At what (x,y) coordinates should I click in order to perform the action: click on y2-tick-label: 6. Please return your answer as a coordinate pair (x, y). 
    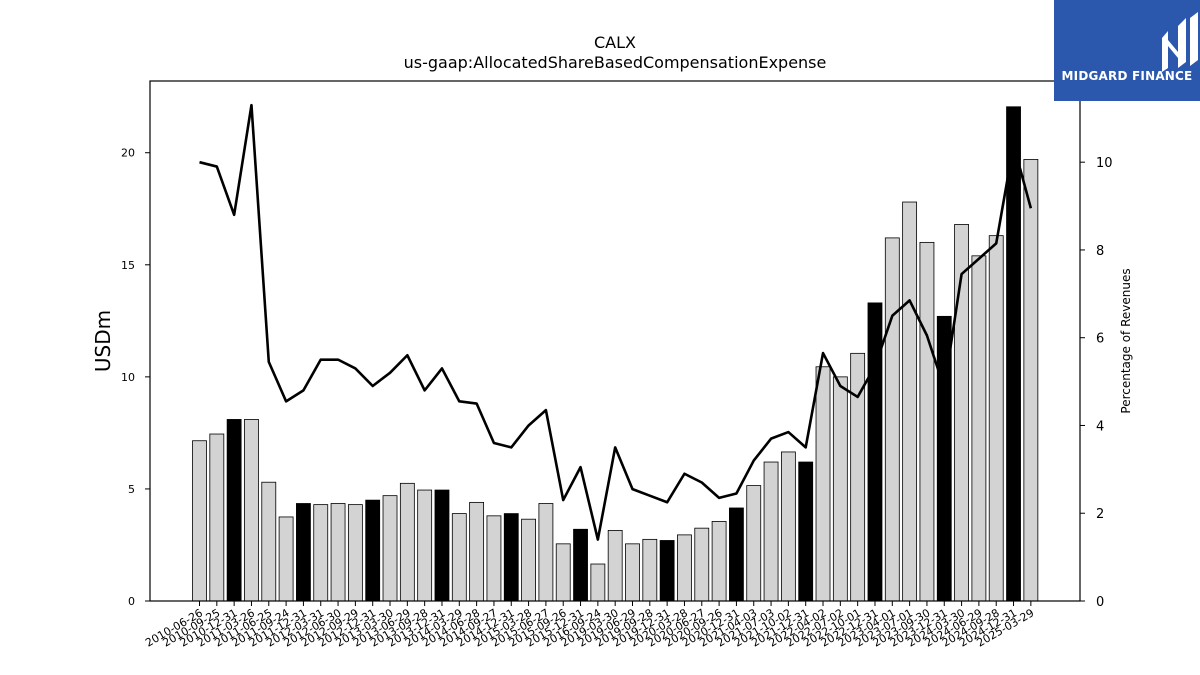
    Looking at the image, I should click on (1100, 339).